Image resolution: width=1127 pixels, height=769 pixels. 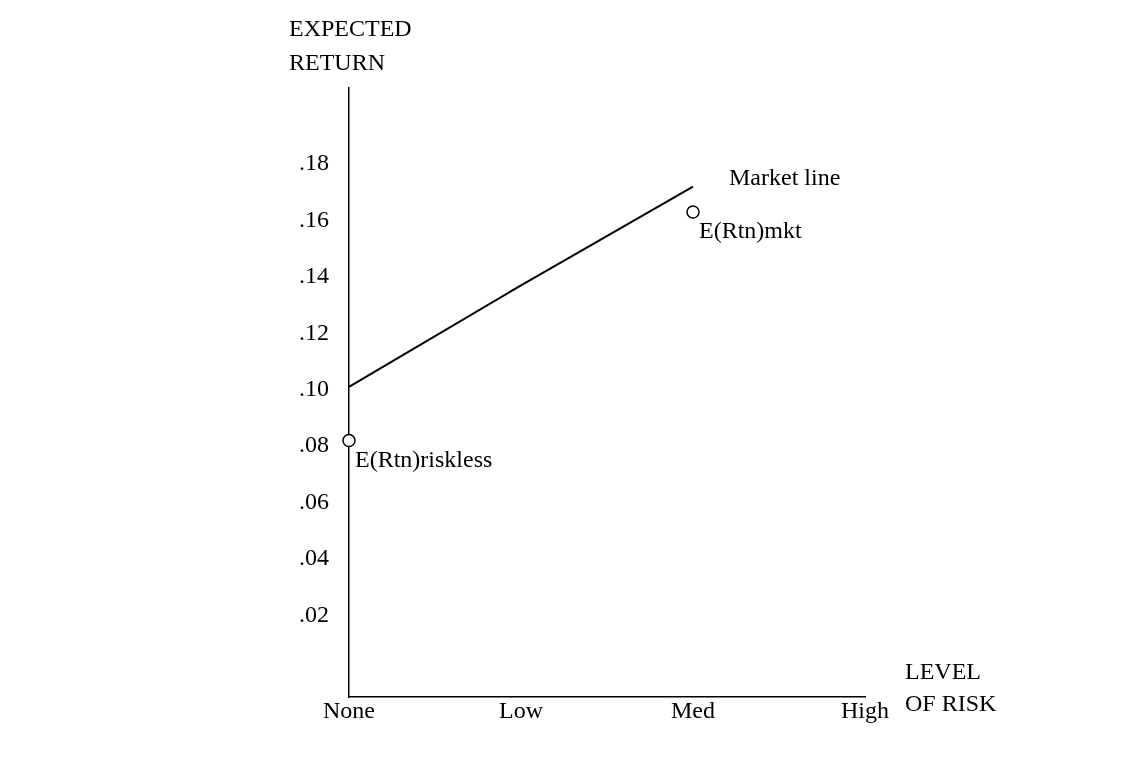 I want to click on series-label: Market line, so click(x=785, y=176).